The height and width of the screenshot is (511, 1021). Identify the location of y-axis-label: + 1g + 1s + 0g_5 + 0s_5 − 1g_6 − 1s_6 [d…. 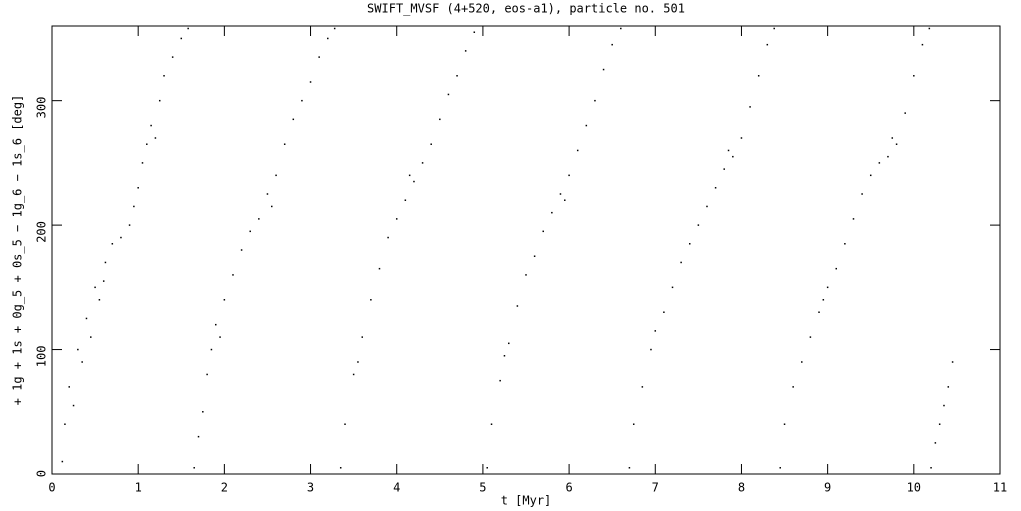
(18, 250).